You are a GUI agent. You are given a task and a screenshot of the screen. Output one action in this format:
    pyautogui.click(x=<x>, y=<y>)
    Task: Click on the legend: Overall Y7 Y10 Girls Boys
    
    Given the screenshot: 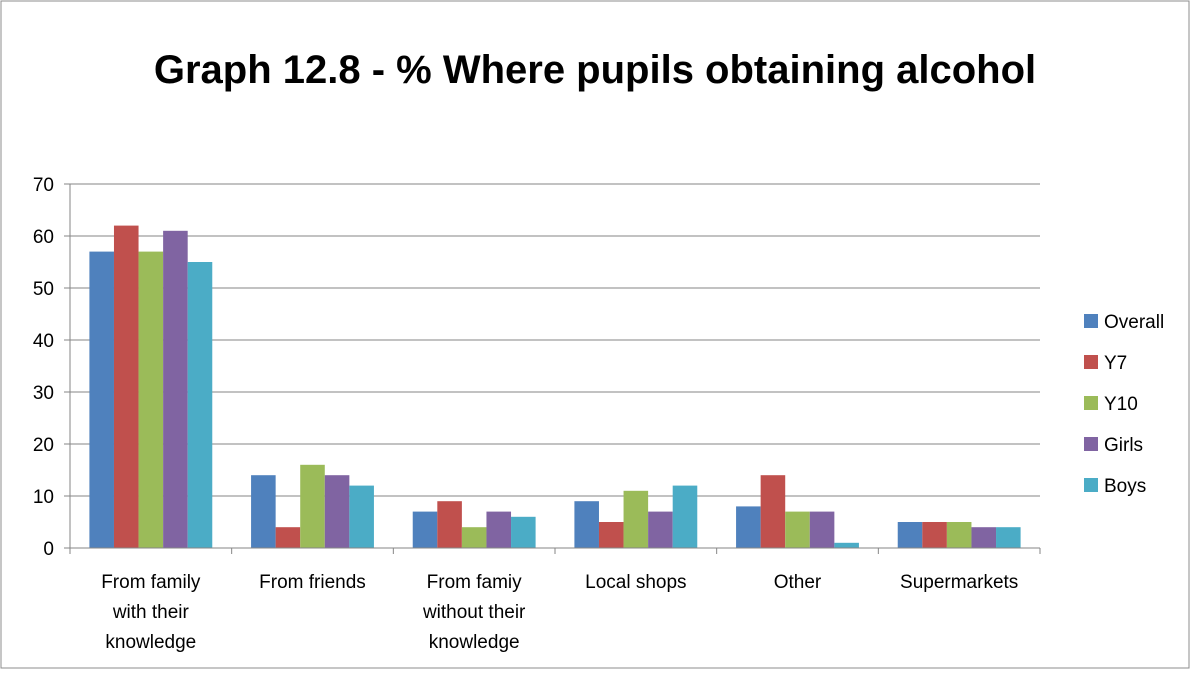 What is the action you would take?
    pyautogui.click(x=1124, y=404)
    